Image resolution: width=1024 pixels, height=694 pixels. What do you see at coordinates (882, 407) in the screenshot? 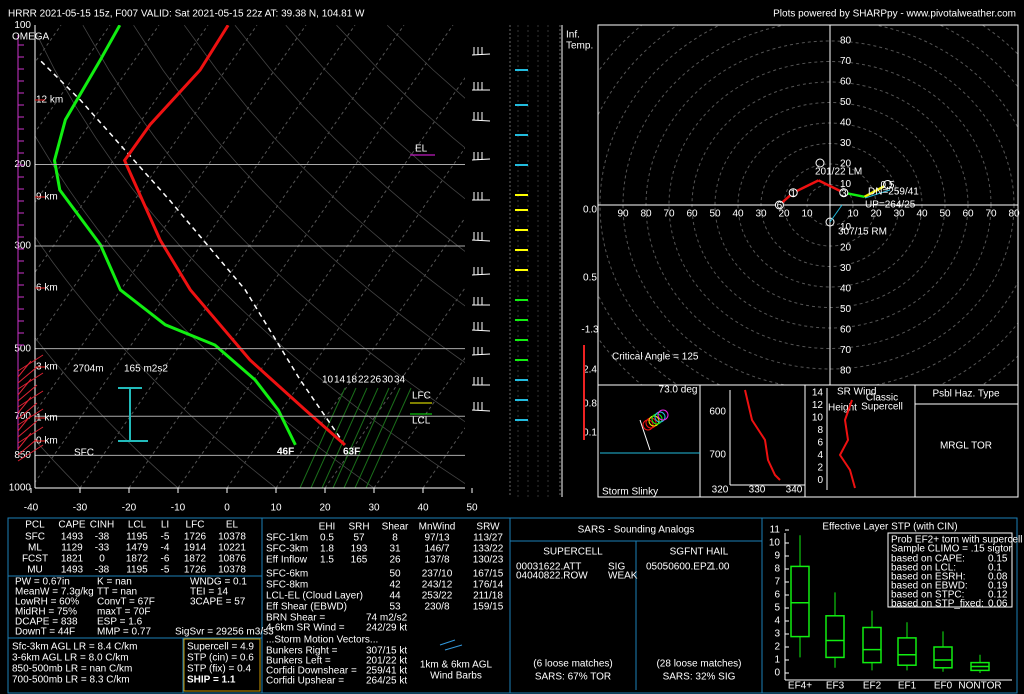
I see `srwind-classic: Supercell` at bounding box center [882, 407].